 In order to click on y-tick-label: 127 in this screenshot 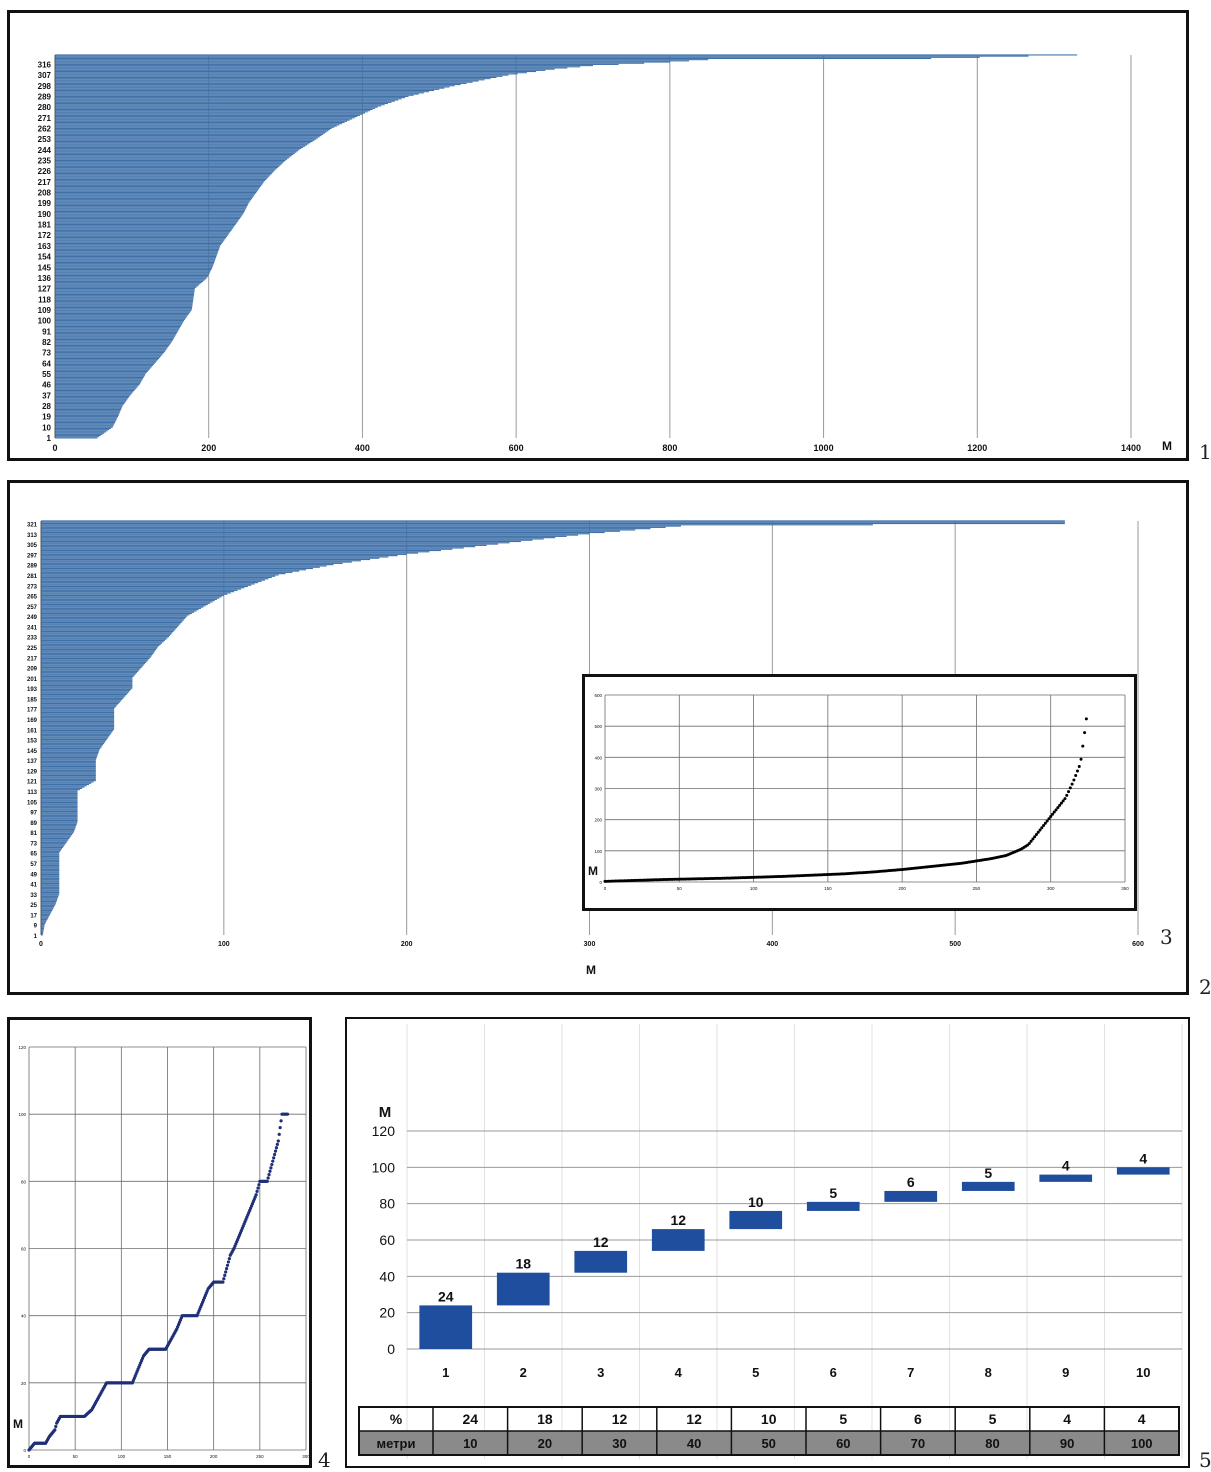, I will do `click(45, 289)`.